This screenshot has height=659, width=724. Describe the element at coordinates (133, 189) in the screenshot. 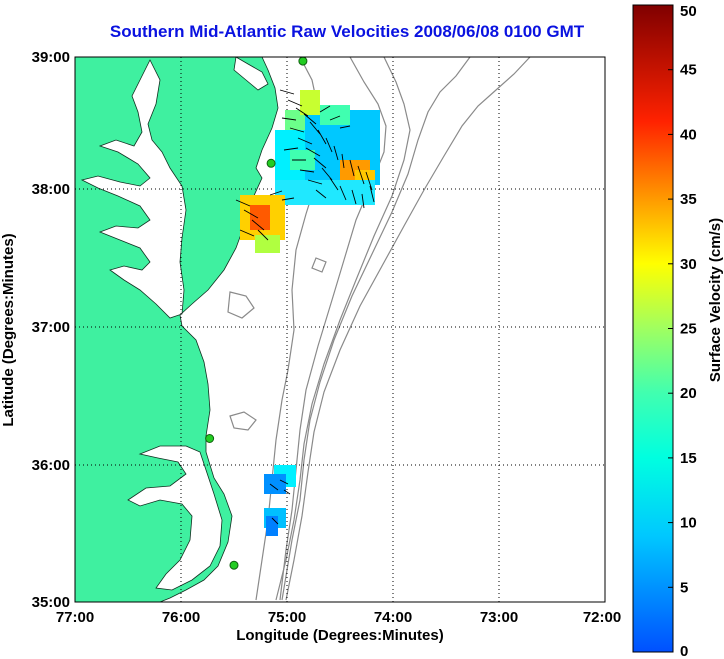

I see `chesapeake-bay` at that location.